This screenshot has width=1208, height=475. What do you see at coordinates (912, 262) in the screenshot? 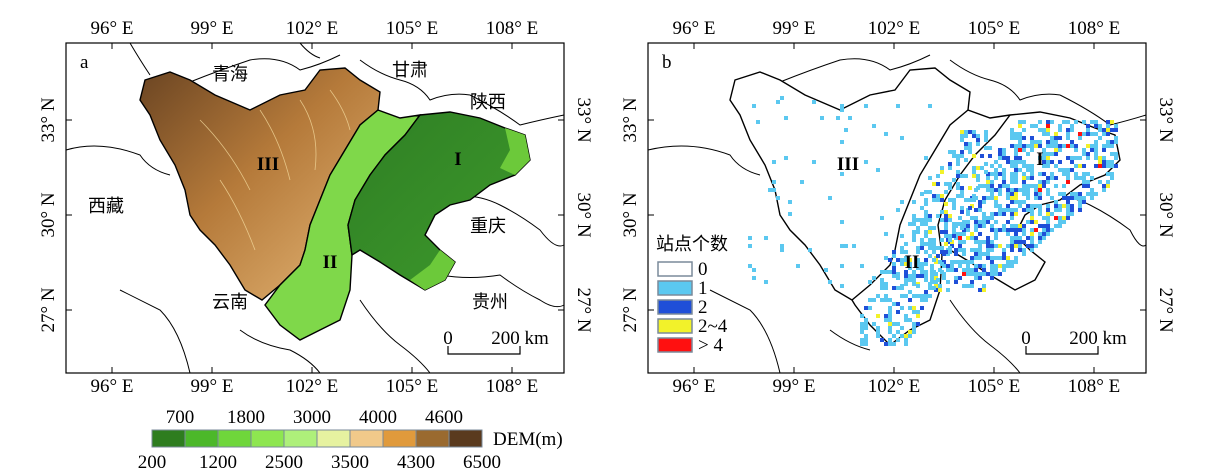
I see `b-region-ii: II` at bounding box center [912, 262].